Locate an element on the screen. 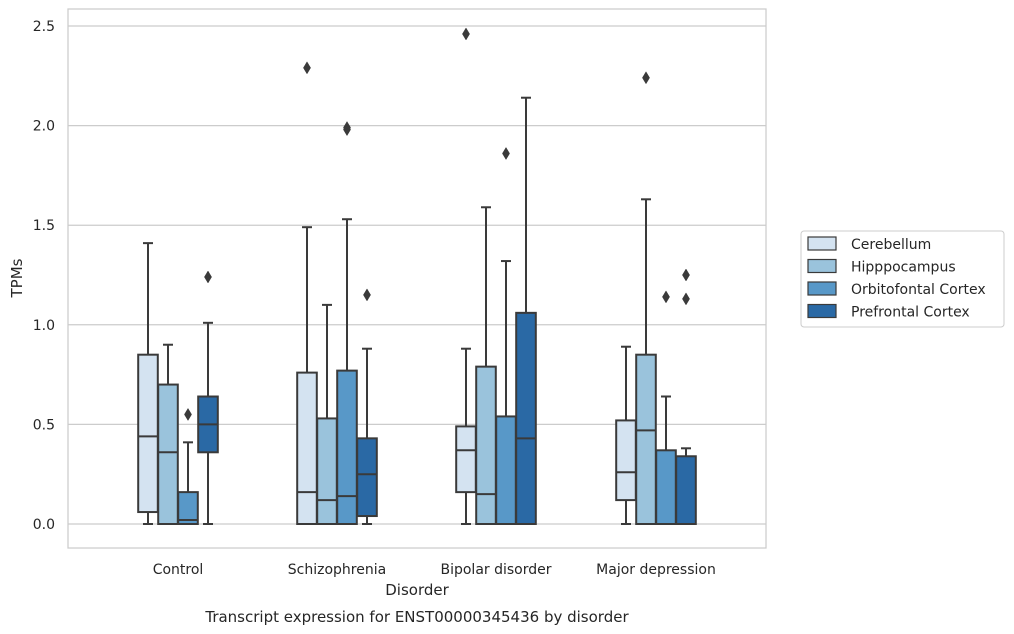 The image size is (1014, 634). x-tick-label: Bipolar disorder is located at coordinates (495, 570).